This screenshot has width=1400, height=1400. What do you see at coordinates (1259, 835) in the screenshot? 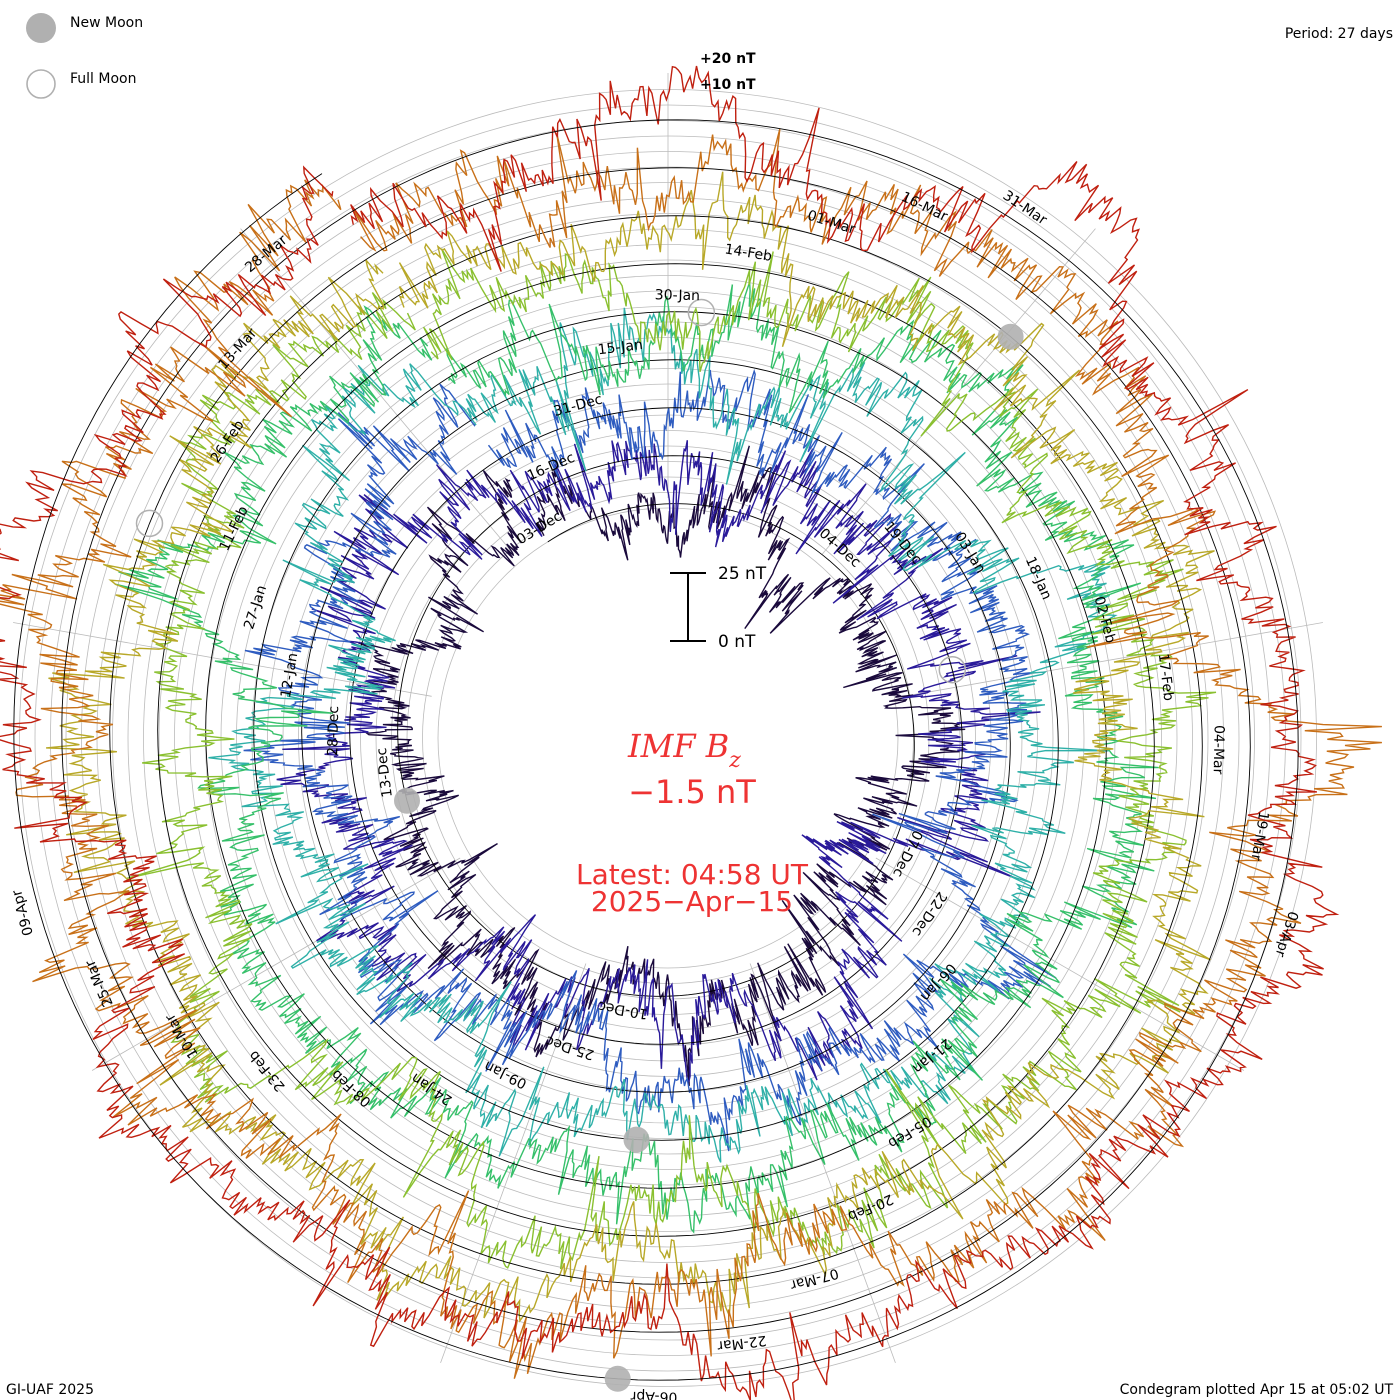
I see `date-label: 19-Mar` at bounding box center [1259, 835].